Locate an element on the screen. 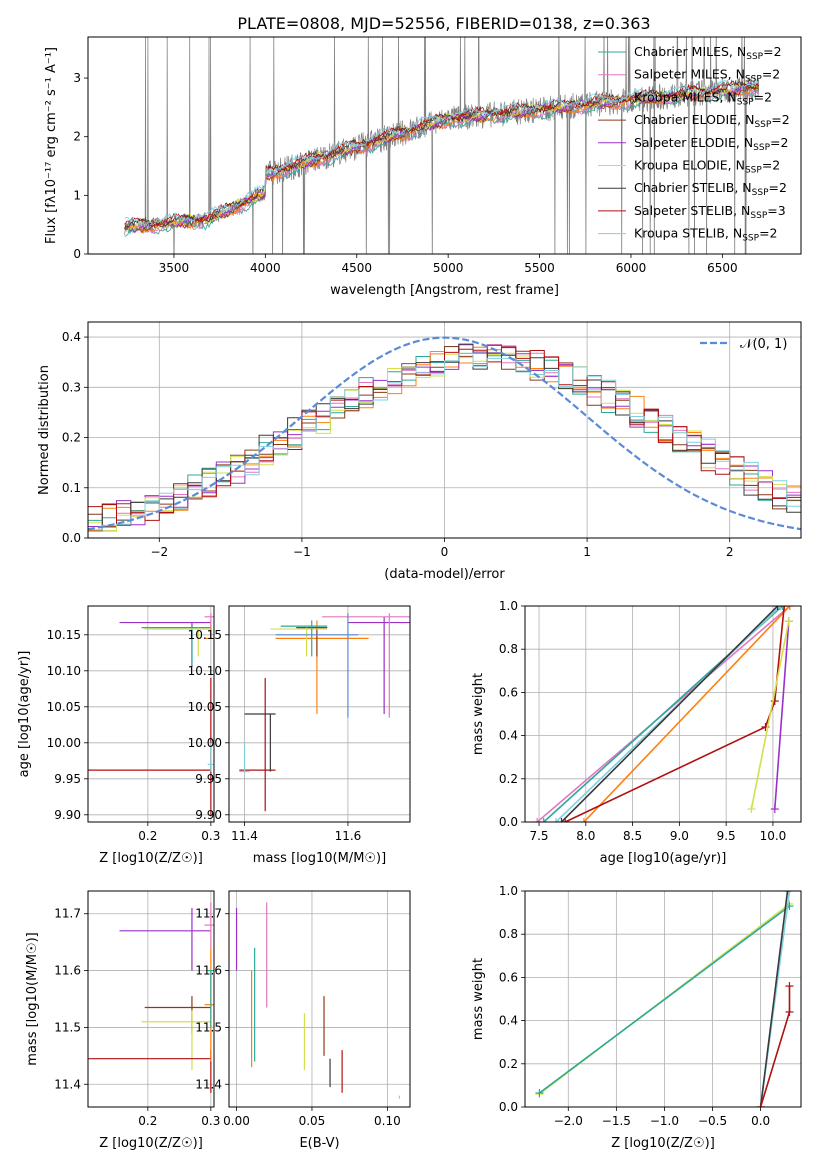 The width and height of the screenshot is (819, 1170). x-axis-label: wavelength [Angstrom, rest frame] is located at coordinates (444, 290).